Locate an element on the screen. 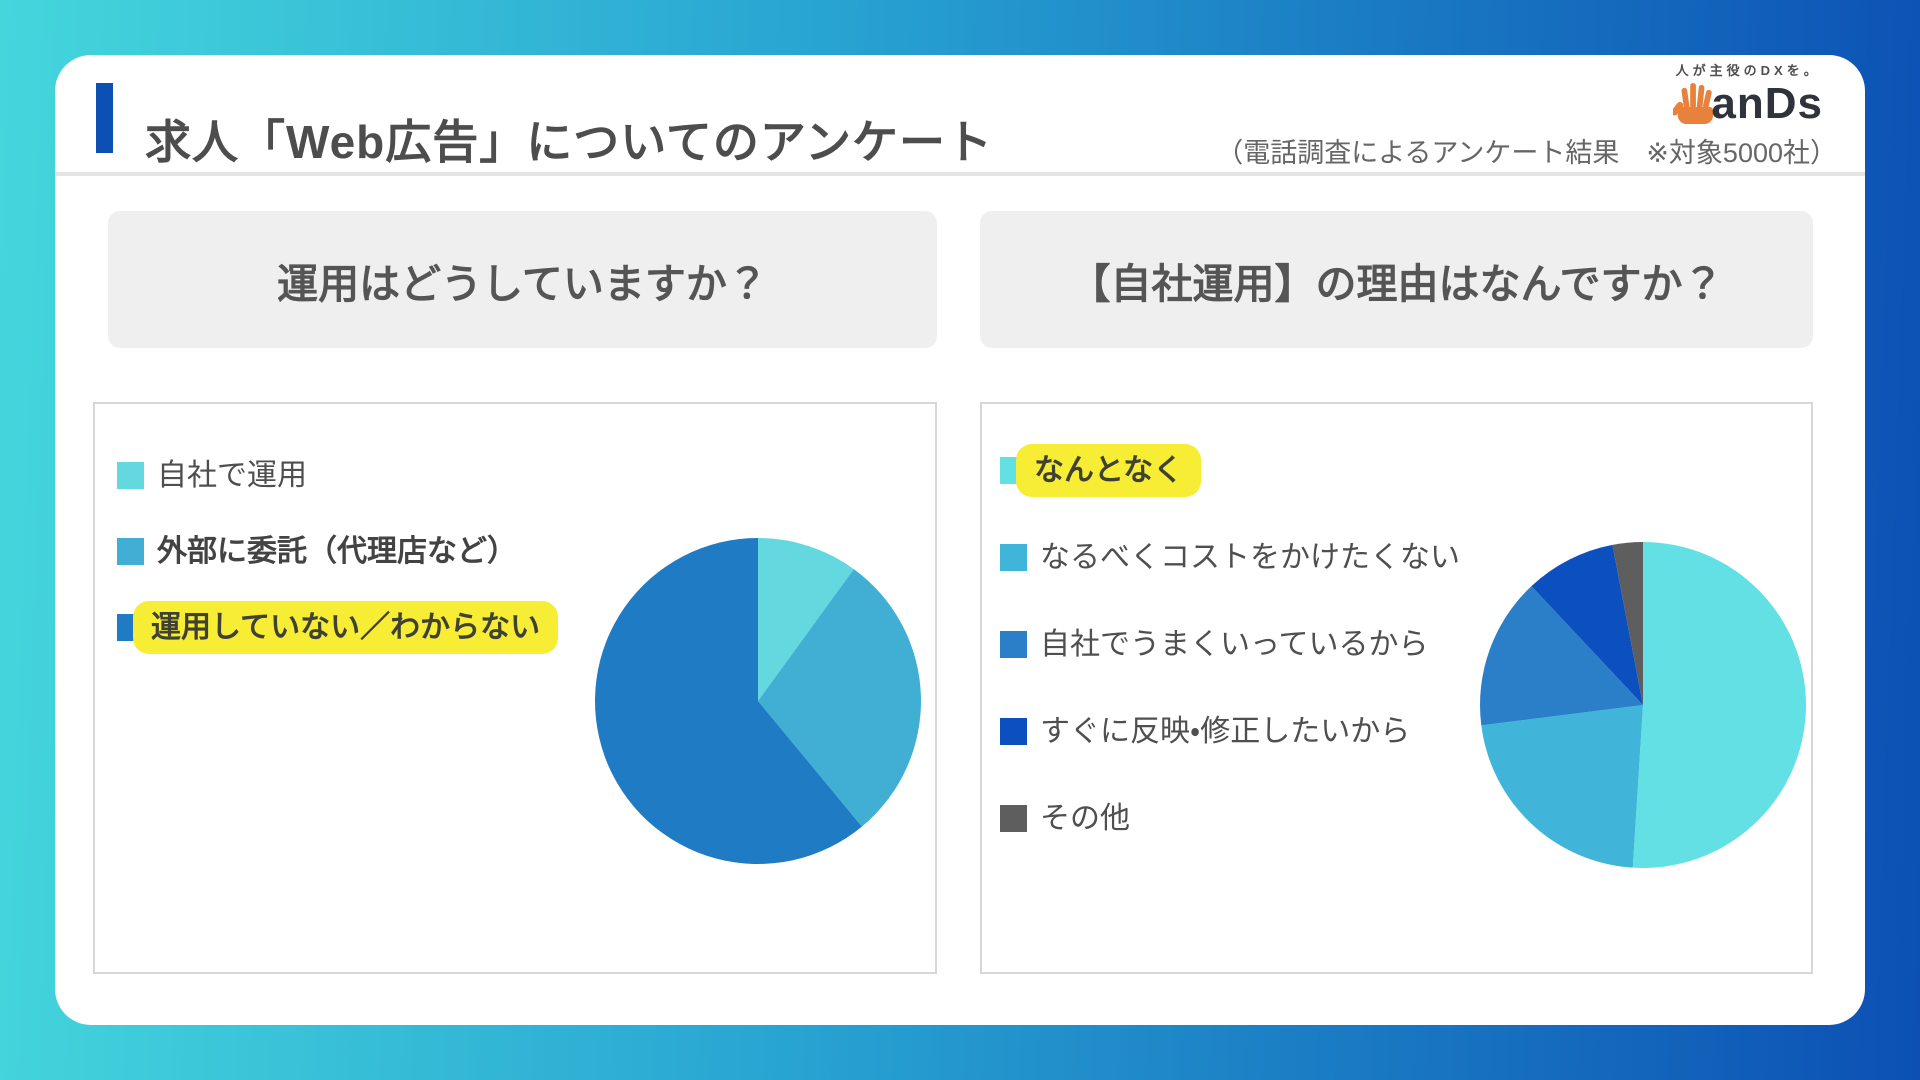 The image size is (1920, 1080). title-accent-bar is located at coordinates (104, 118).